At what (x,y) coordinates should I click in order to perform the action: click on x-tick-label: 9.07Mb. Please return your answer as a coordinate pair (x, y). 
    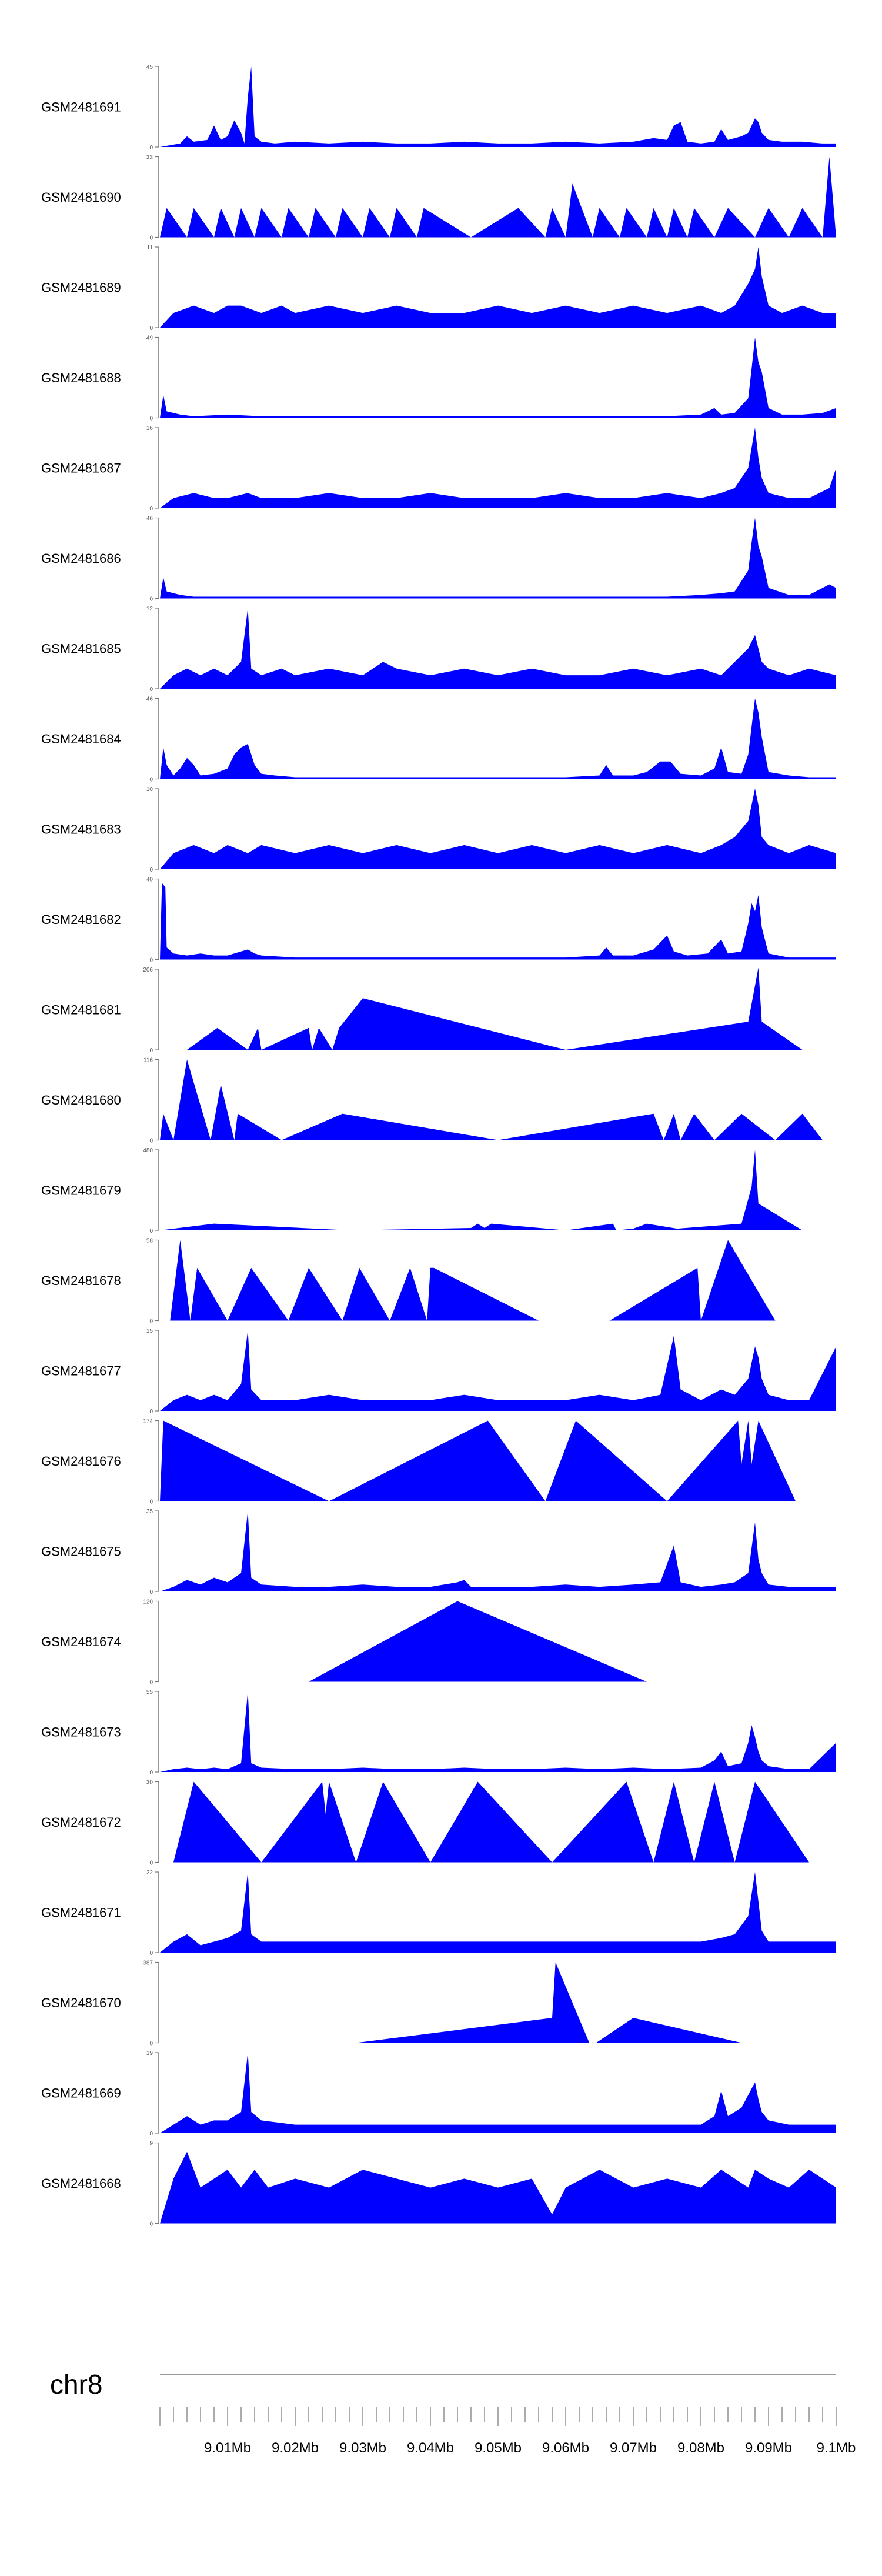
    Looking at the image, I should click on (633, 2448).